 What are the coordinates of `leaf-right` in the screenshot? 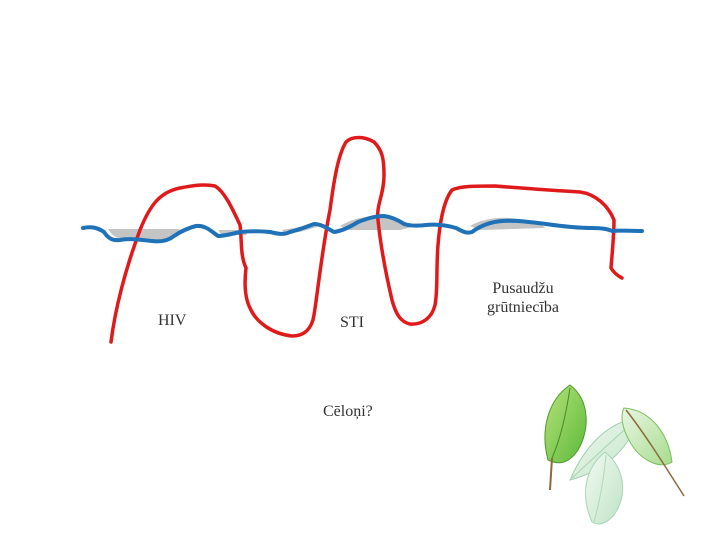 It's located at (653, 452).